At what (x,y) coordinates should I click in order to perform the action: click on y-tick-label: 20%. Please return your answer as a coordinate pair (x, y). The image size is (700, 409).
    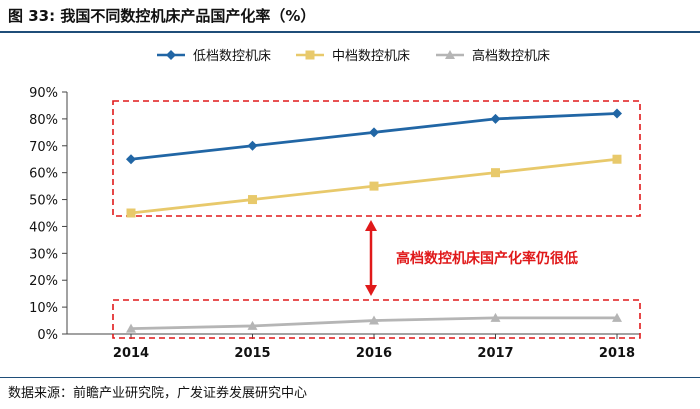
    Looking at the image, I should click on (43, 281).